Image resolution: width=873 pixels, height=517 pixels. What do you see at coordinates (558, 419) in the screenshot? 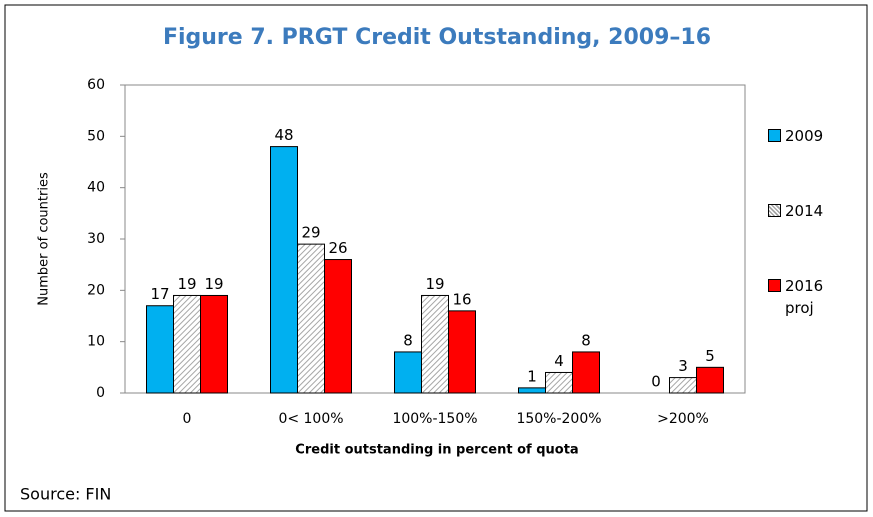
I see `x-tick-label: 150%-200%` at bounding box center [558, 419].